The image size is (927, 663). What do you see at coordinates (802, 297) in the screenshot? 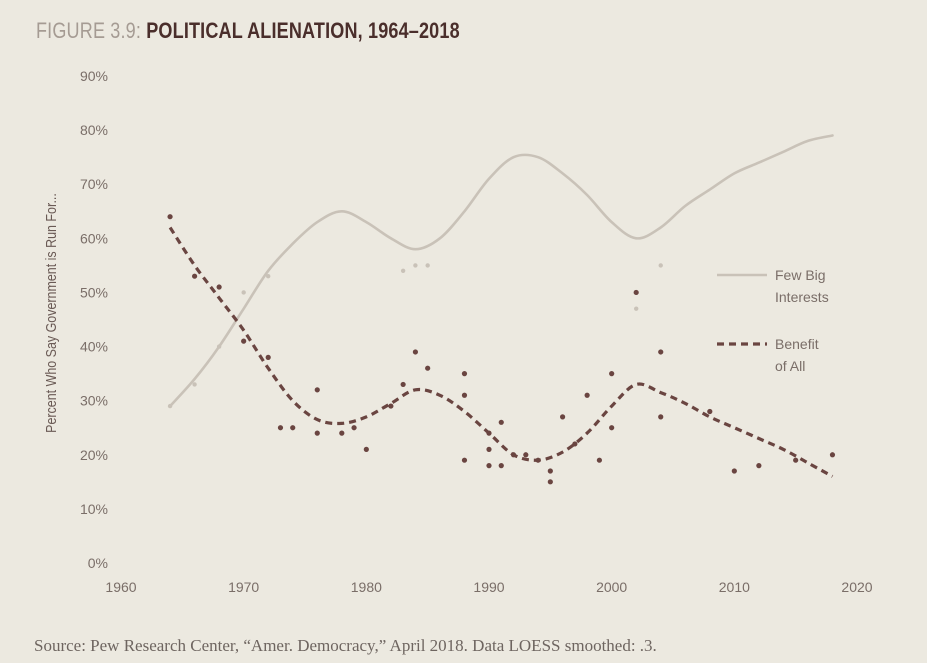
I see `legend-label: Interests` at bounding box center [802, 297].